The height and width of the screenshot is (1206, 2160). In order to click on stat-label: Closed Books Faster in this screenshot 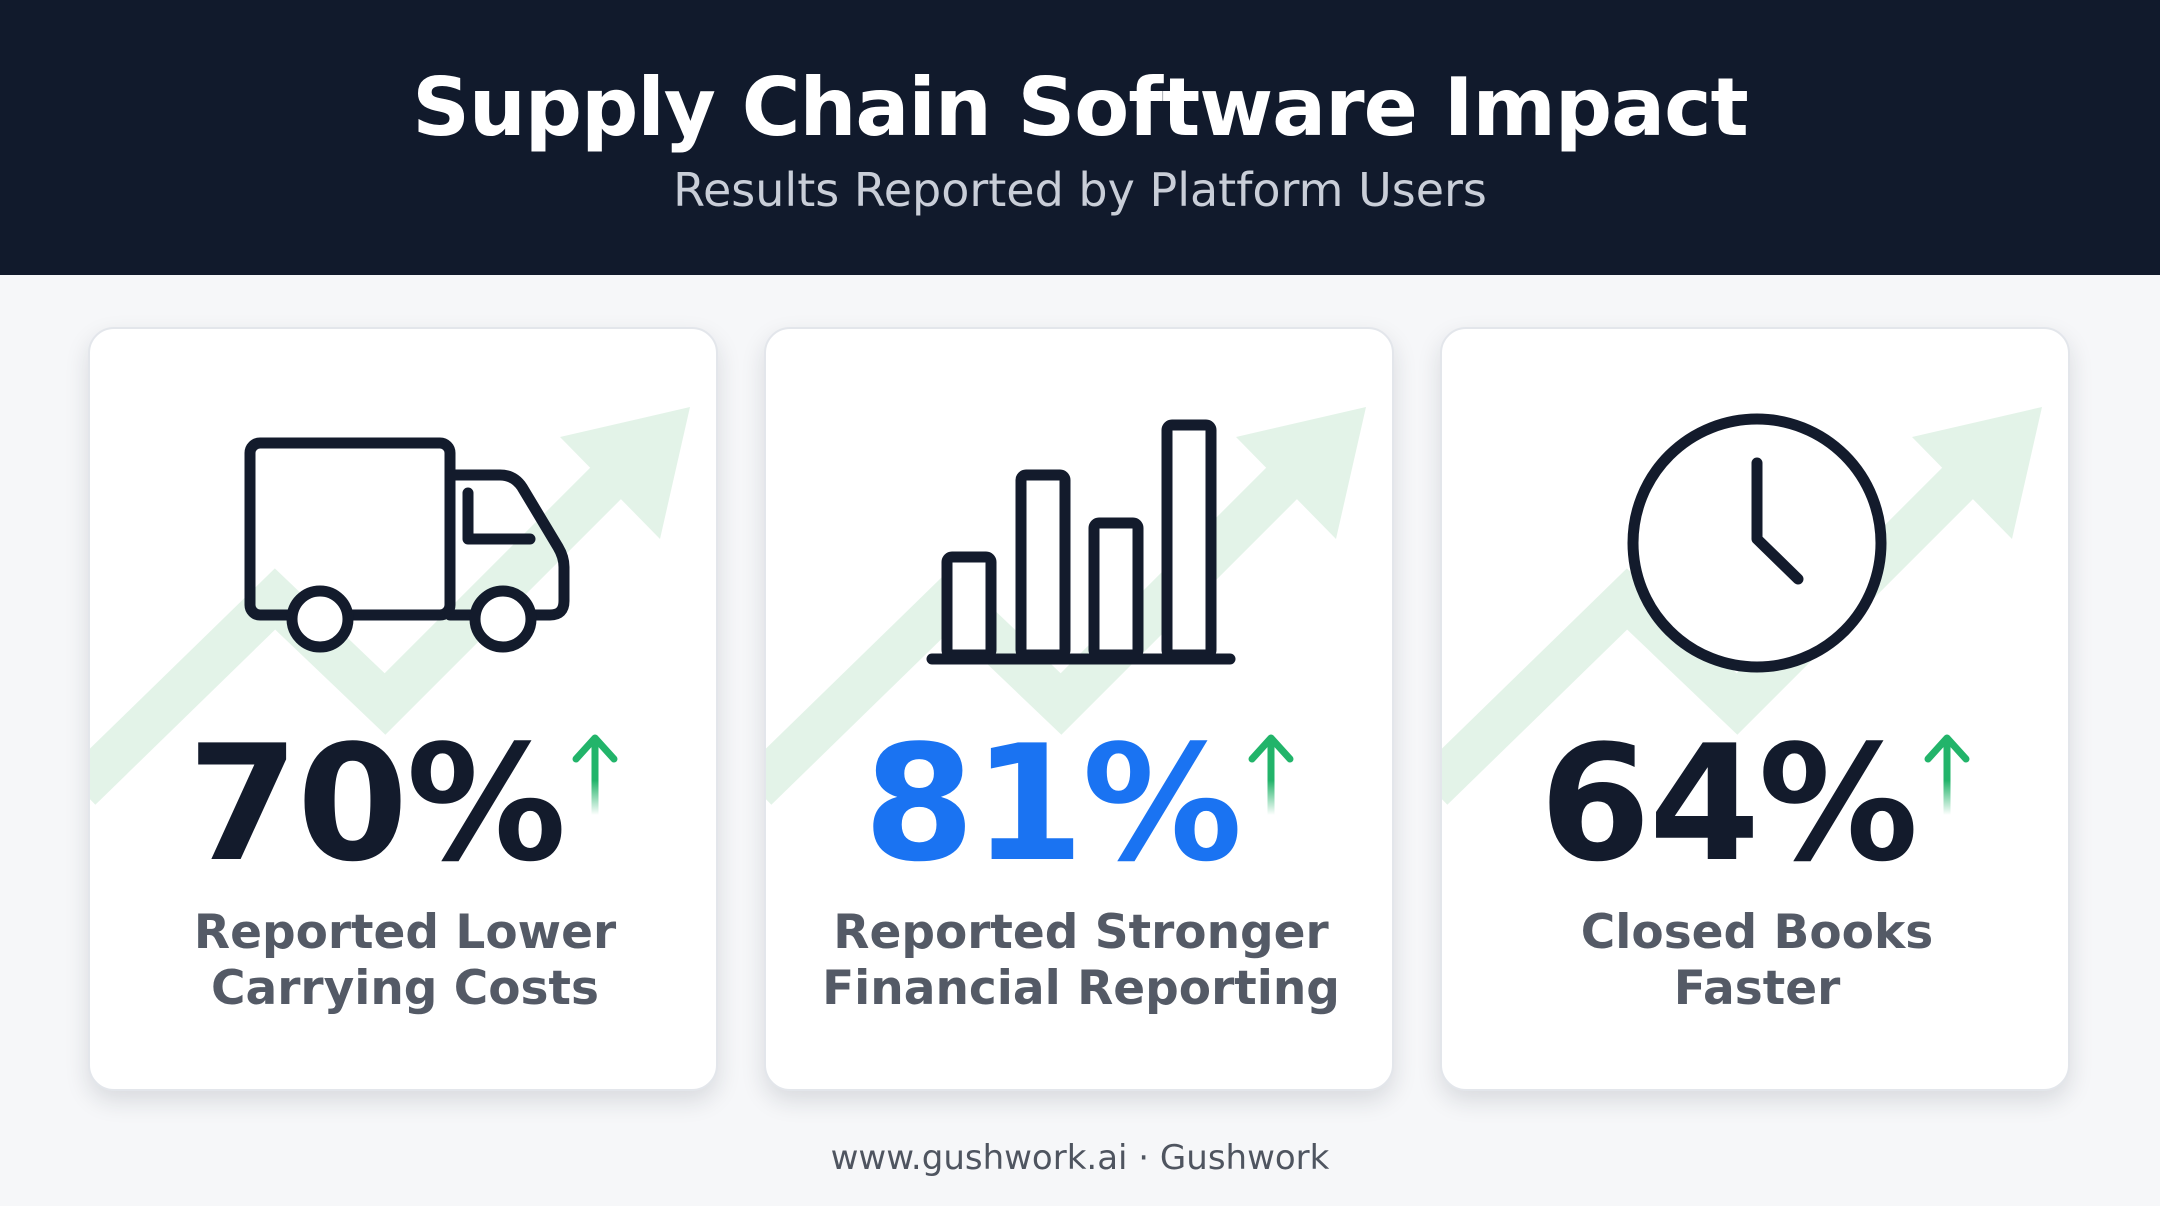, I will do `click(1755, 961)`.